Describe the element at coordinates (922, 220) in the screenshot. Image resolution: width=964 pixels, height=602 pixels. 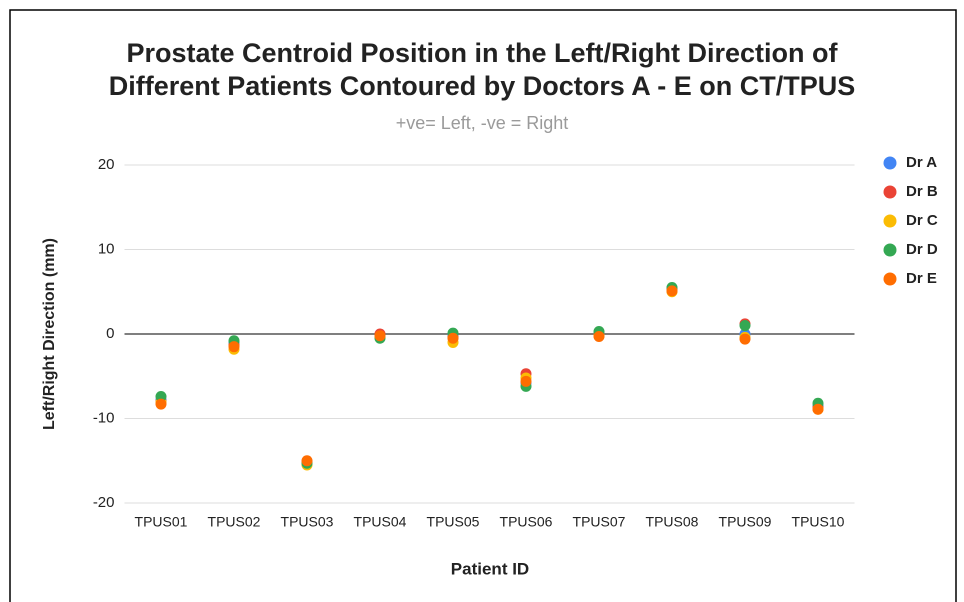
I see `legend-label: Dr C` at that location.